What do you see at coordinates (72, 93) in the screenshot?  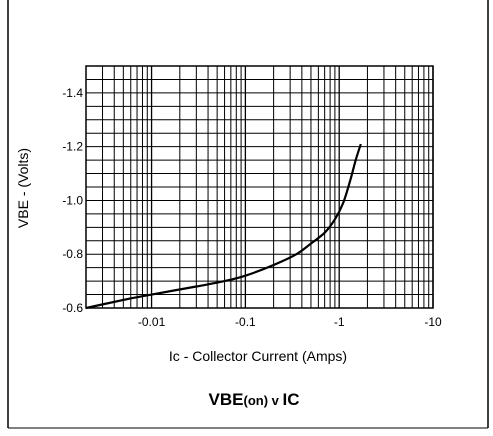 I see `y-tick-label: -1.4` at bounding box center [72, 93].